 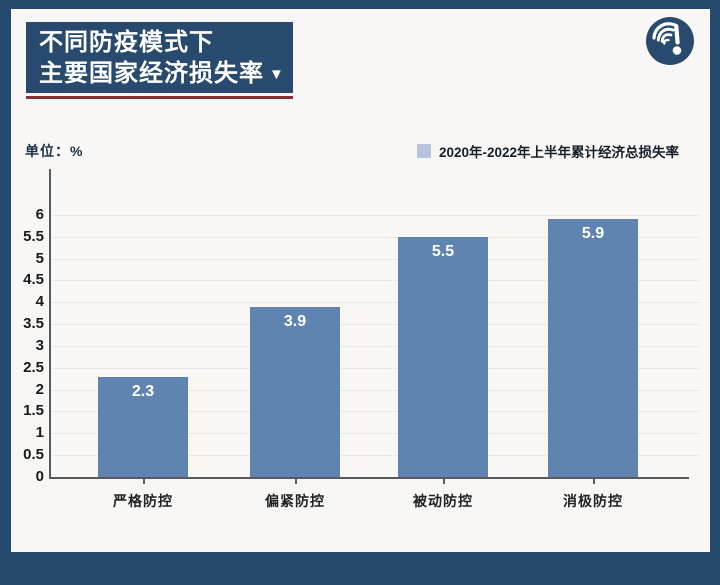 What do you see at coordinates (593, 233) in the screenshot?
I see `bar-value-label: 5.9` at bounding box center [593, 233].